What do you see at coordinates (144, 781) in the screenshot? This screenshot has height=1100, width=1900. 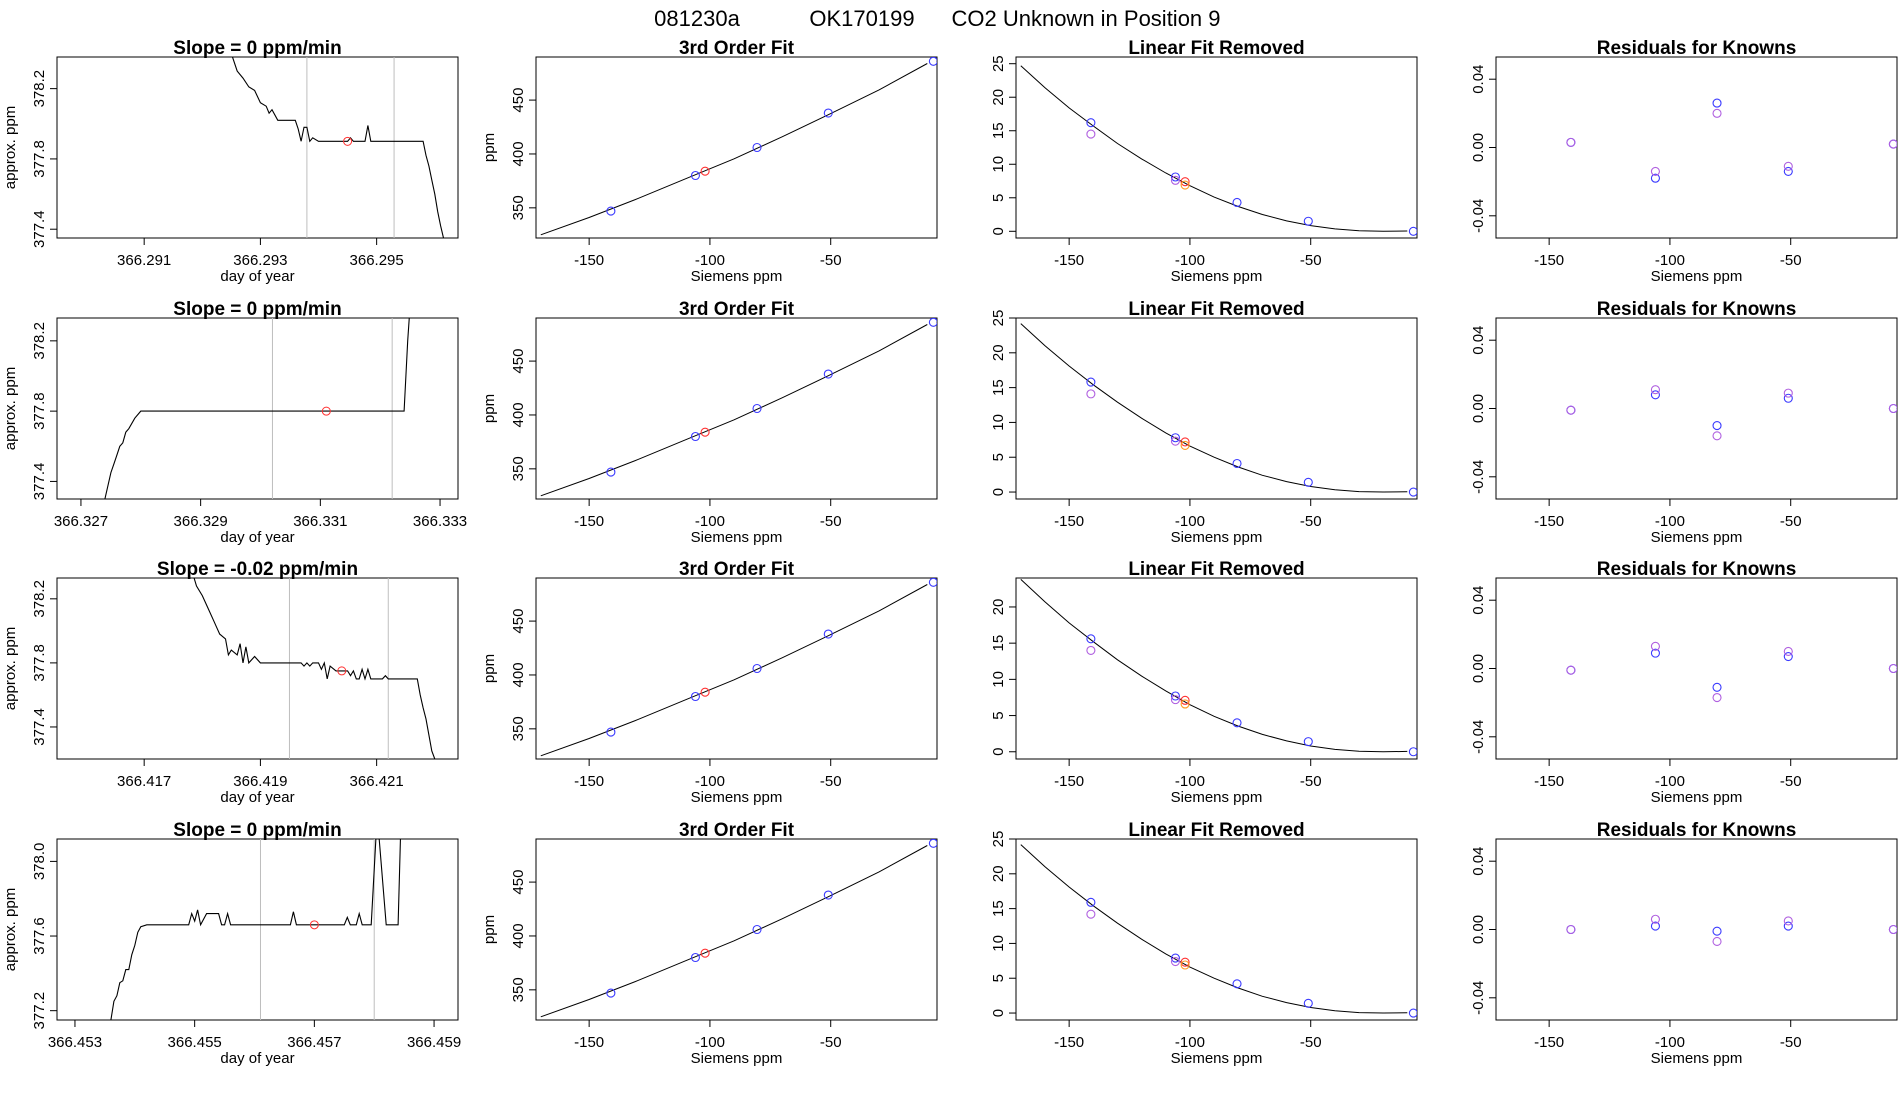 I see `x-tick-label: 366.417` at bounding box center [144, 781].